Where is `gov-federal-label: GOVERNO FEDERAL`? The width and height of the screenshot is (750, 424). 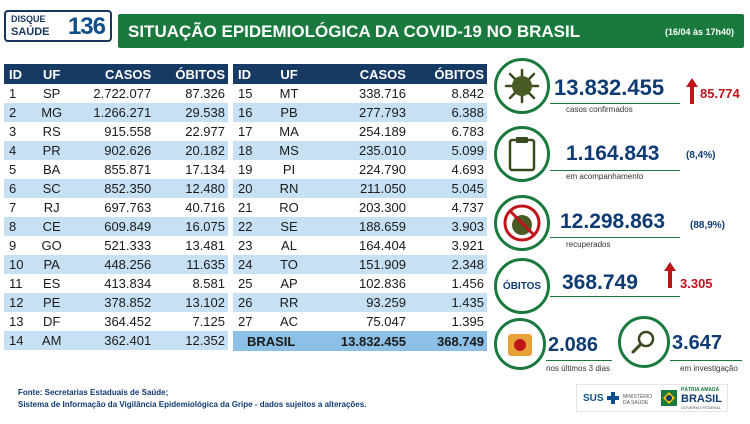 gov-federal-label: GOVERNO FEDERAL is located at coordinates (701, 407).